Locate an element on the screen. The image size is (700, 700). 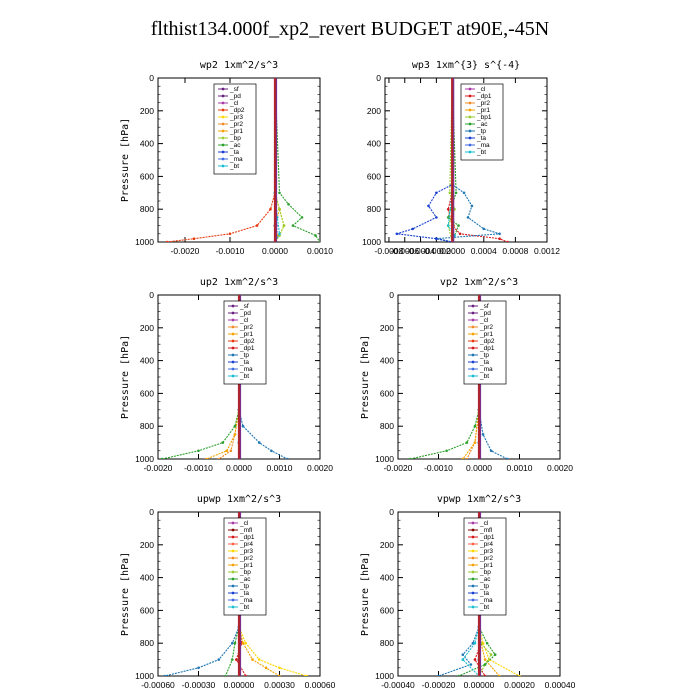
x-tick-label: 0.00060 is located at coordinates (320, 685).